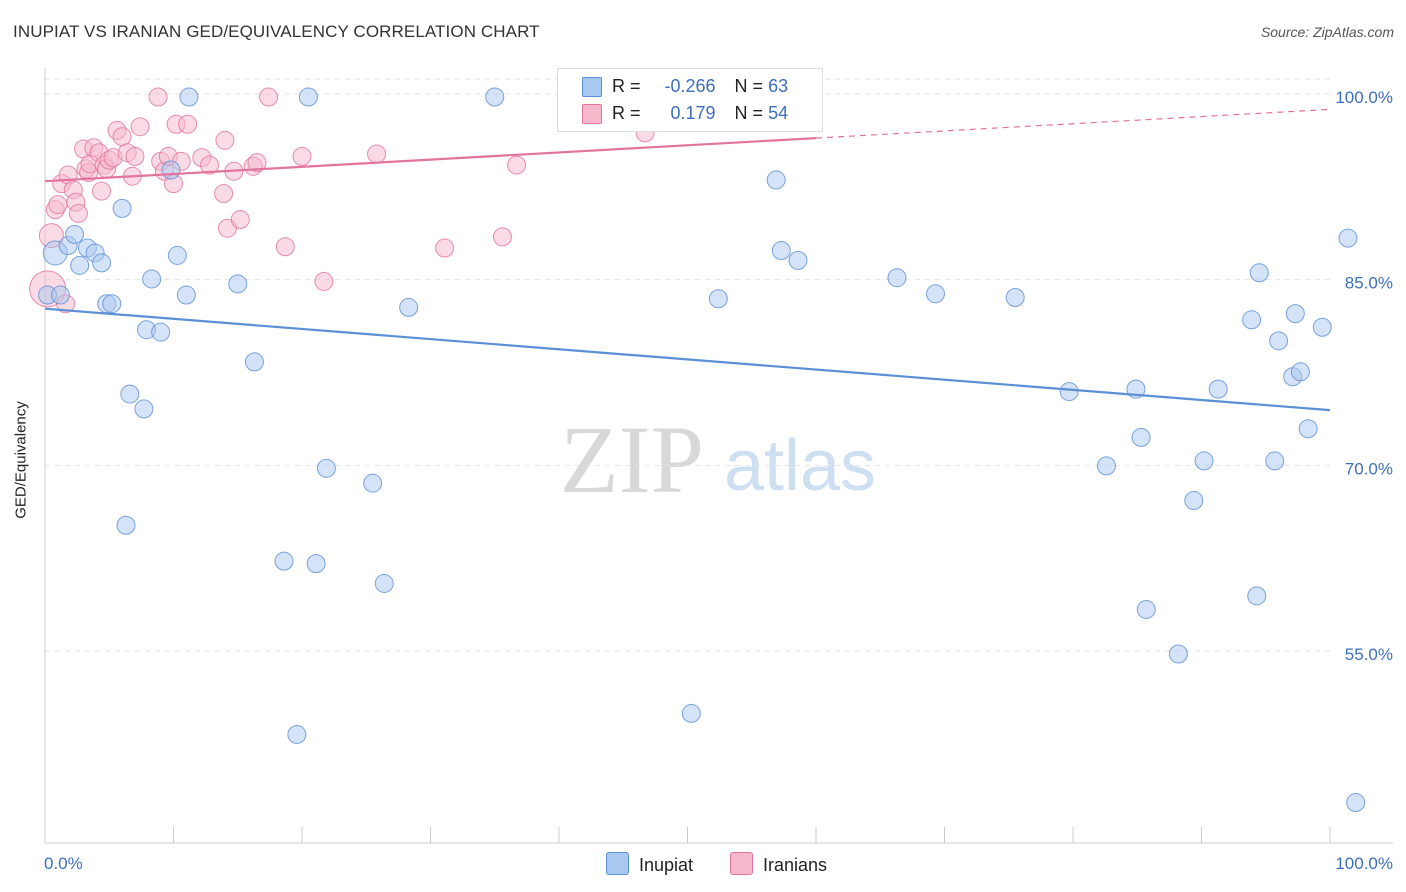 This screenshot has height=892, width=1406. What do you see at coordinates (617, 863) in the screenshot?
I see `bottom-legend-swatch-inupiat` at bounding box center [617, 863].